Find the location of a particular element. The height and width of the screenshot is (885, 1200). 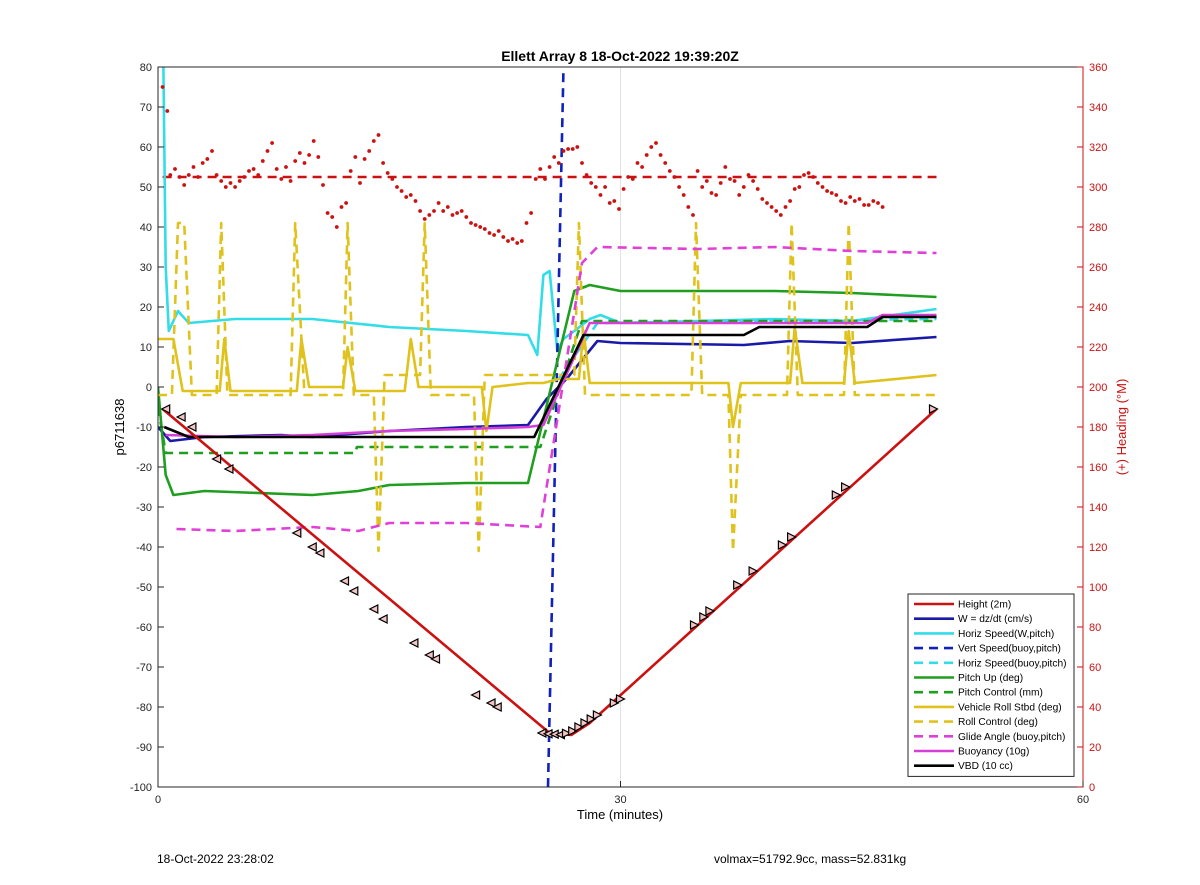

series-line-pitch-control-mm is located at coordinates (547, 387).